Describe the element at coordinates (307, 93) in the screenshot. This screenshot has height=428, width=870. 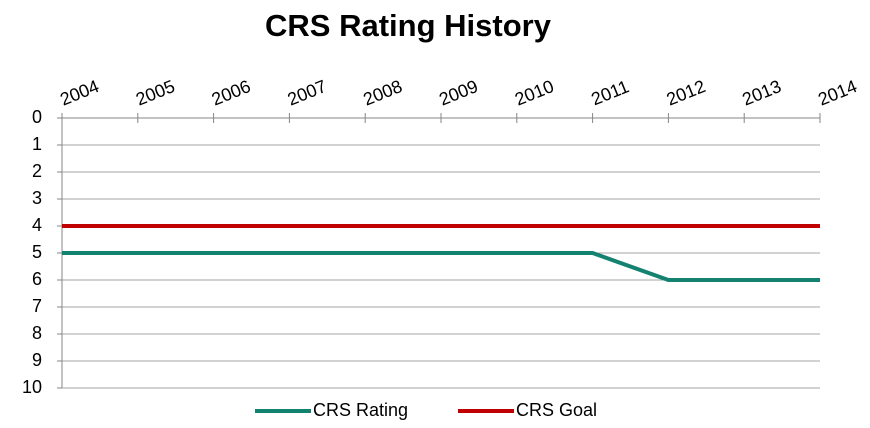
I see `x-tick-label: 2007` at that location.